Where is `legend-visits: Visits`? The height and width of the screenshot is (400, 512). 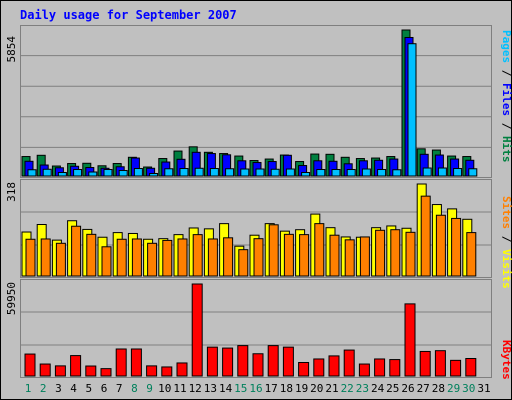
legend-visits: Visits is located at coordinates (506, 269).